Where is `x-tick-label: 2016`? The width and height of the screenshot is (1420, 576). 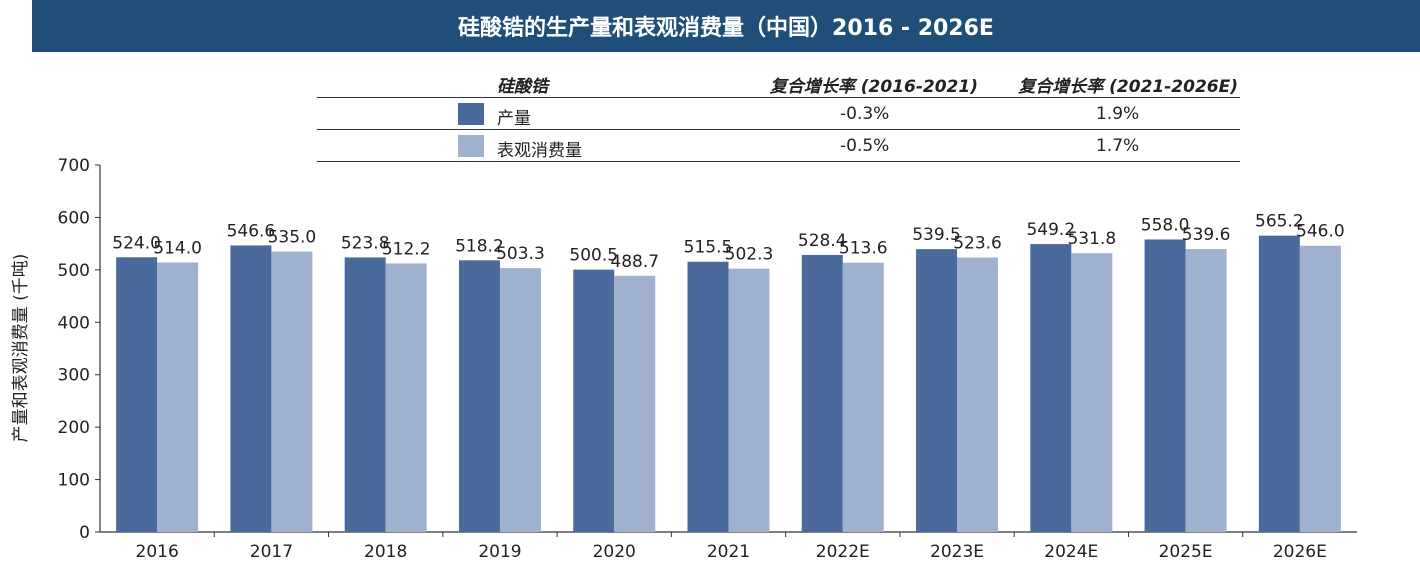
x-tick-label: 2016 is located at coordinates (157, 552).